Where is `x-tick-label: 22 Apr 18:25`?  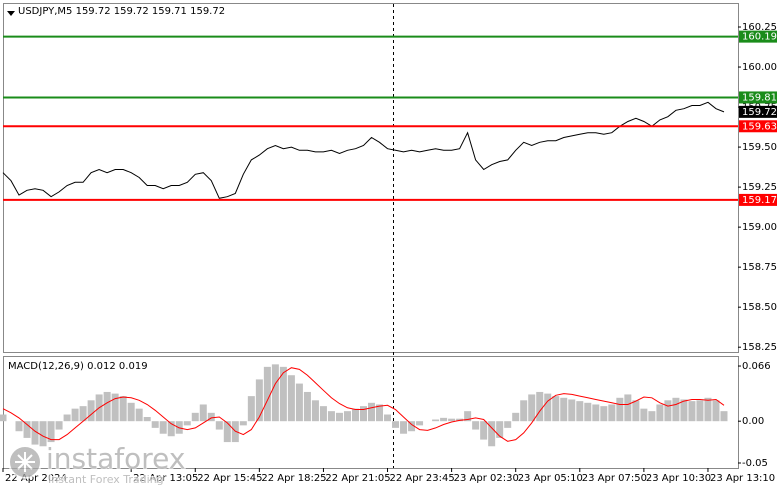 x-tick-label: 22 Apr 18:25 is located at coordinates (293, 478).